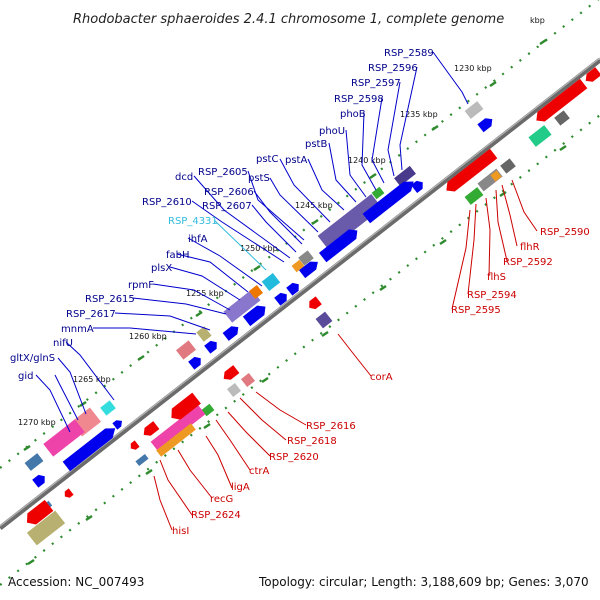 The height and width of the screenshot is (600, 600). What do you see at coordinates (496, 277) in the screenshot?
I see `gene-label: flhS` at bounding box center [496, 277].